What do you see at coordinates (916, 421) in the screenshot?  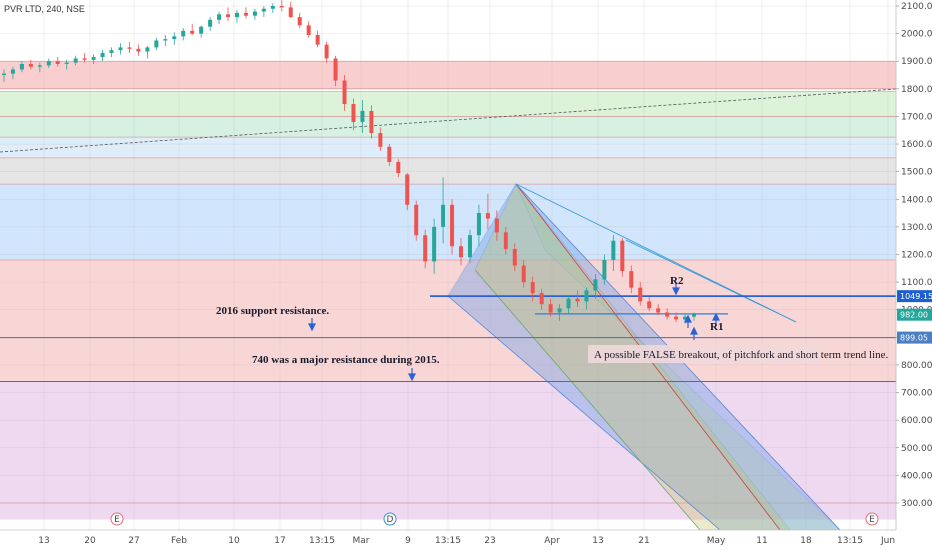 I see `y-tick-label: 600.00` at bounding box center [916, 421].